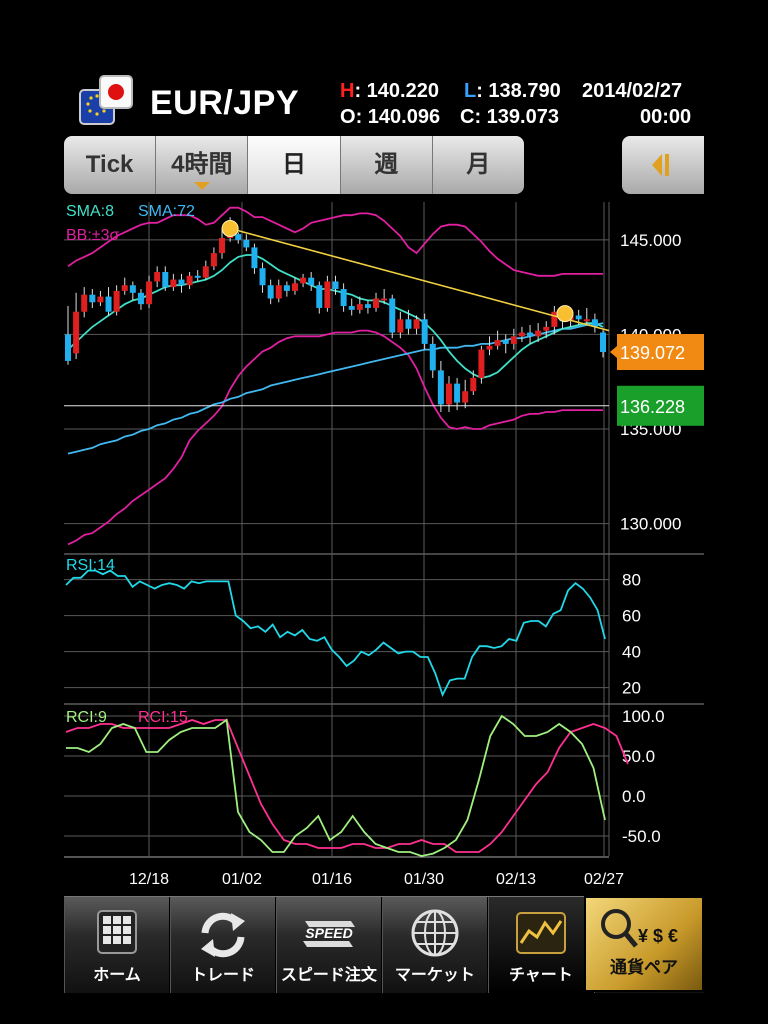 This screenshot has width=768, height=1024. I want to click on tab-day: 日, so click(294, 165).